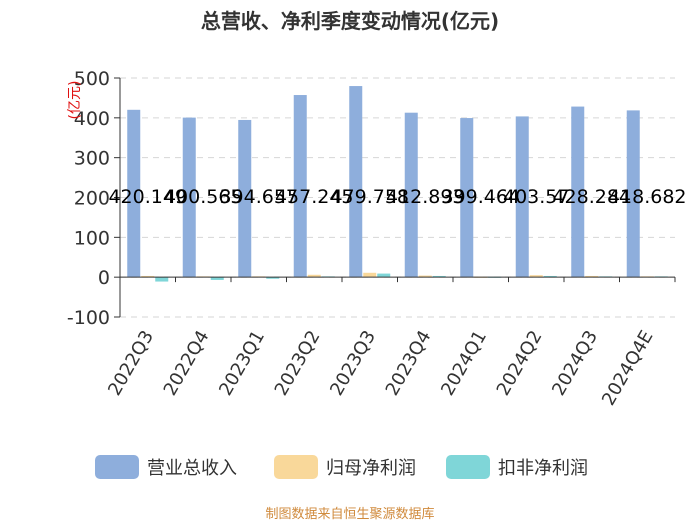  I want to click on data-label: 412.893, so click(425, 197).